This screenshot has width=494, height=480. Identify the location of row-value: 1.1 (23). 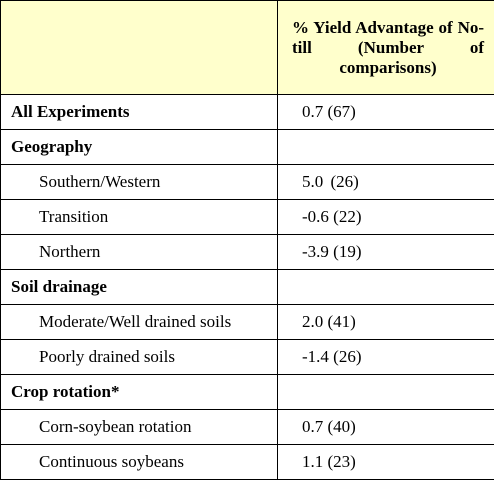
(386, 462).